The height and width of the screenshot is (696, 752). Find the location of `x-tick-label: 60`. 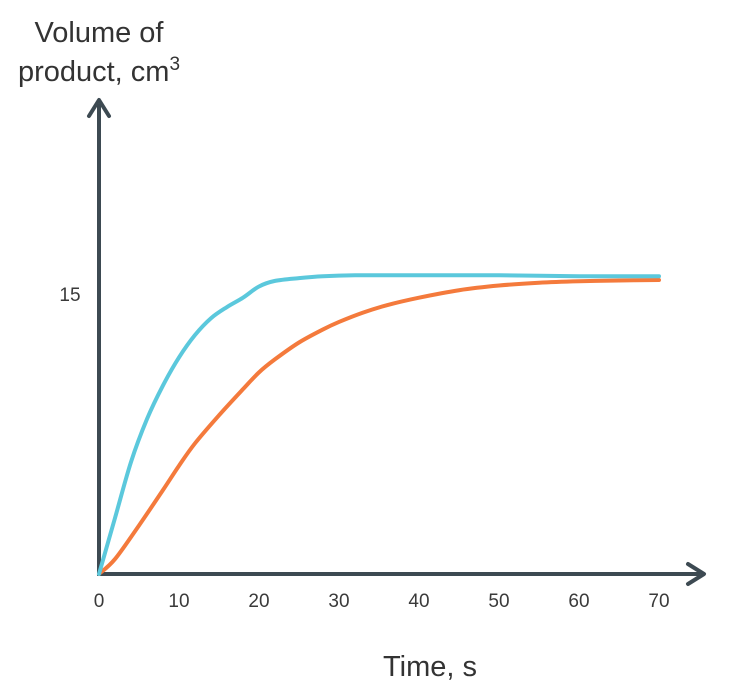

x-tick-label: 60 is located at coordinates (578, 601).